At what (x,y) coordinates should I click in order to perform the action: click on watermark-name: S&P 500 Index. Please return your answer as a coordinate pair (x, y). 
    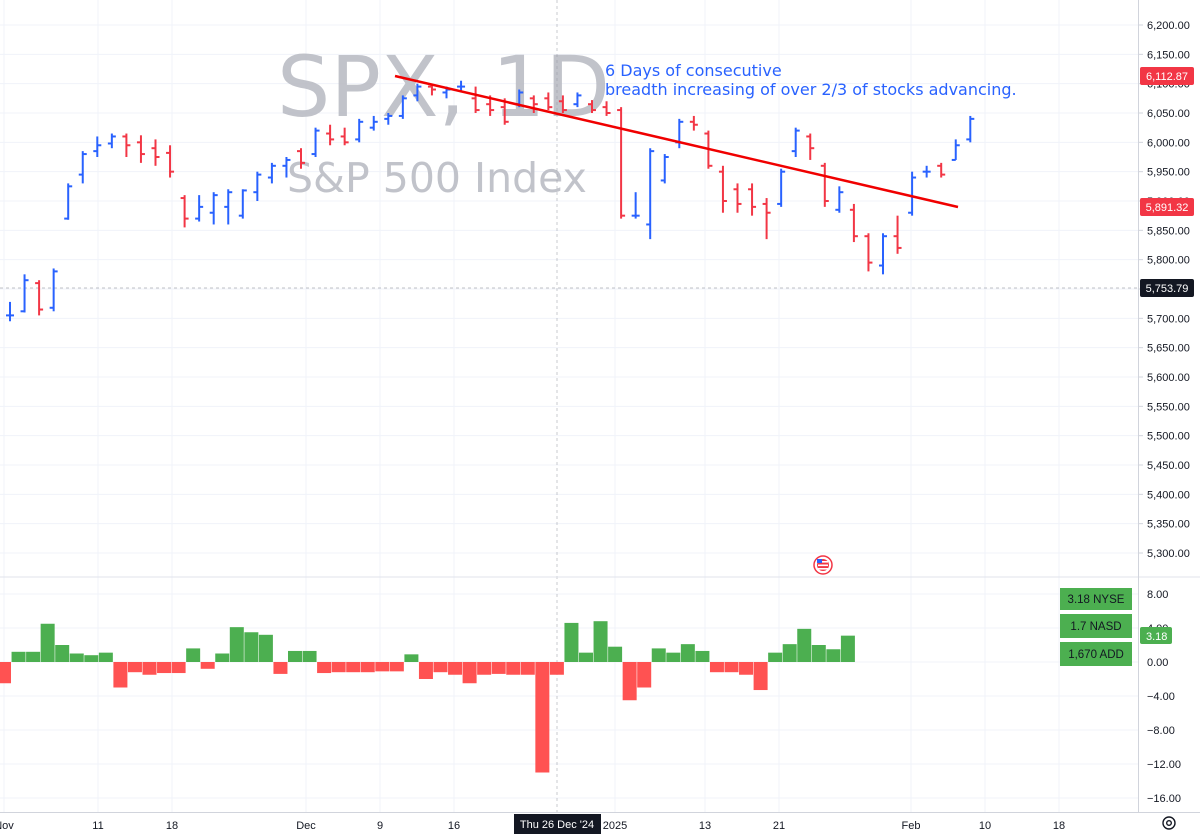
    Looking at the image, I should click on (437, 178).